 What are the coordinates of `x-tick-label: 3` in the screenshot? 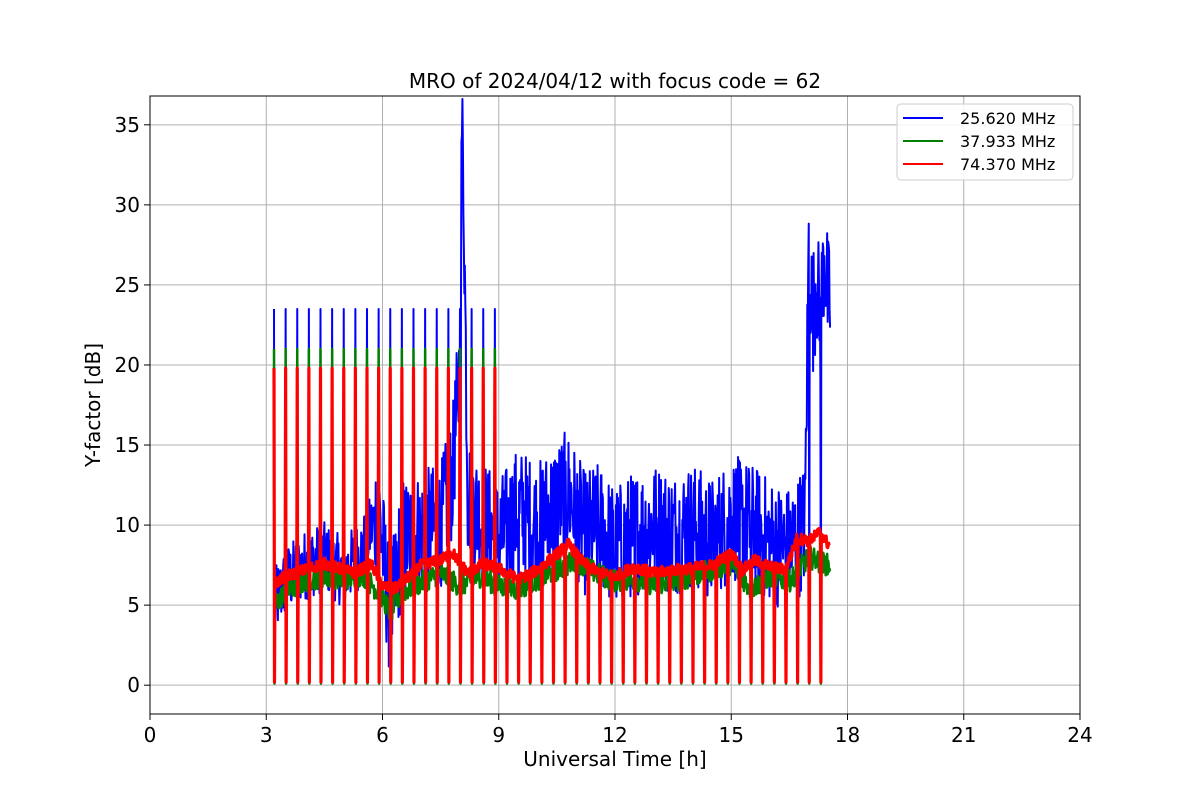 It's located at (266, 735).